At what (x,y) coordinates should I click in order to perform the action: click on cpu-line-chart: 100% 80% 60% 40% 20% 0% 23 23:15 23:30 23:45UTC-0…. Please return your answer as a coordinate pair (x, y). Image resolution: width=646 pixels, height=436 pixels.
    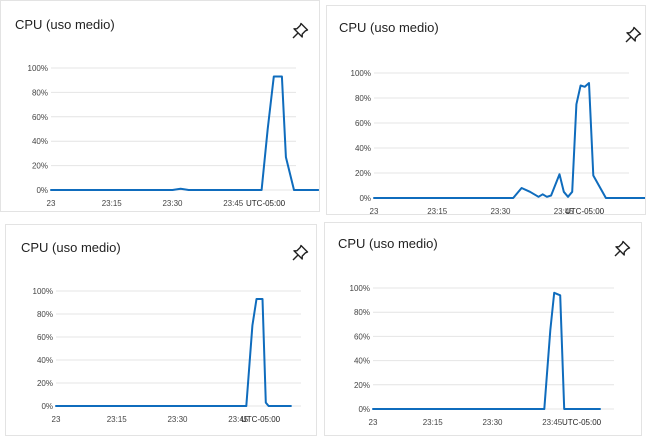
    Looking at the image, I should click on (167, 355).